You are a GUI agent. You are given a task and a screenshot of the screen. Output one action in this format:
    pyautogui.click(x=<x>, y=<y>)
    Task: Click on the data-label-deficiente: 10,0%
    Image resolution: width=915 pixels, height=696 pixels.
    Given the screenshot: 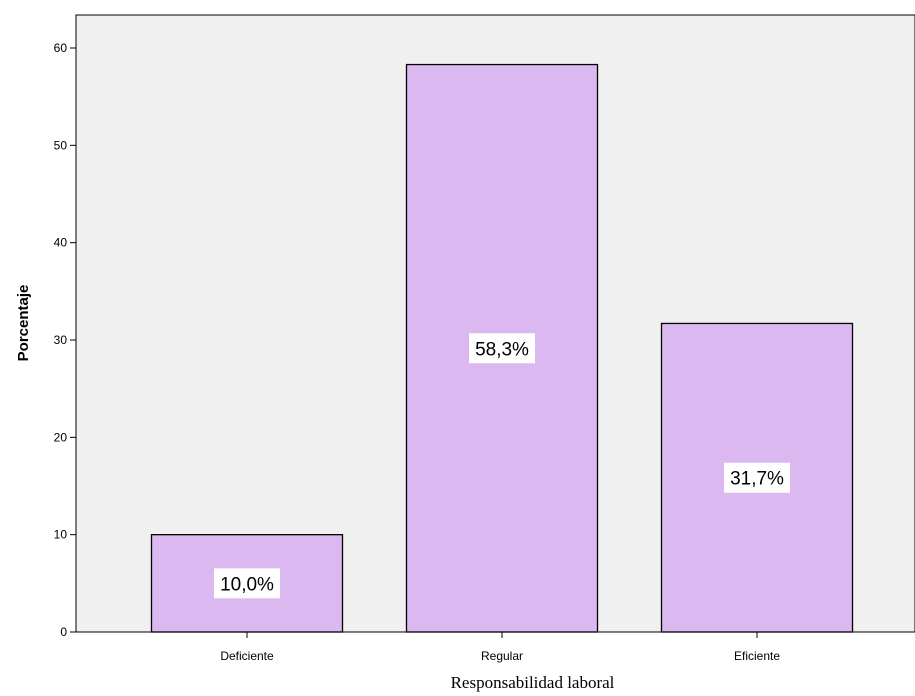 What is the action you would take?
    pyautogui.click(x=247, y=584)
    